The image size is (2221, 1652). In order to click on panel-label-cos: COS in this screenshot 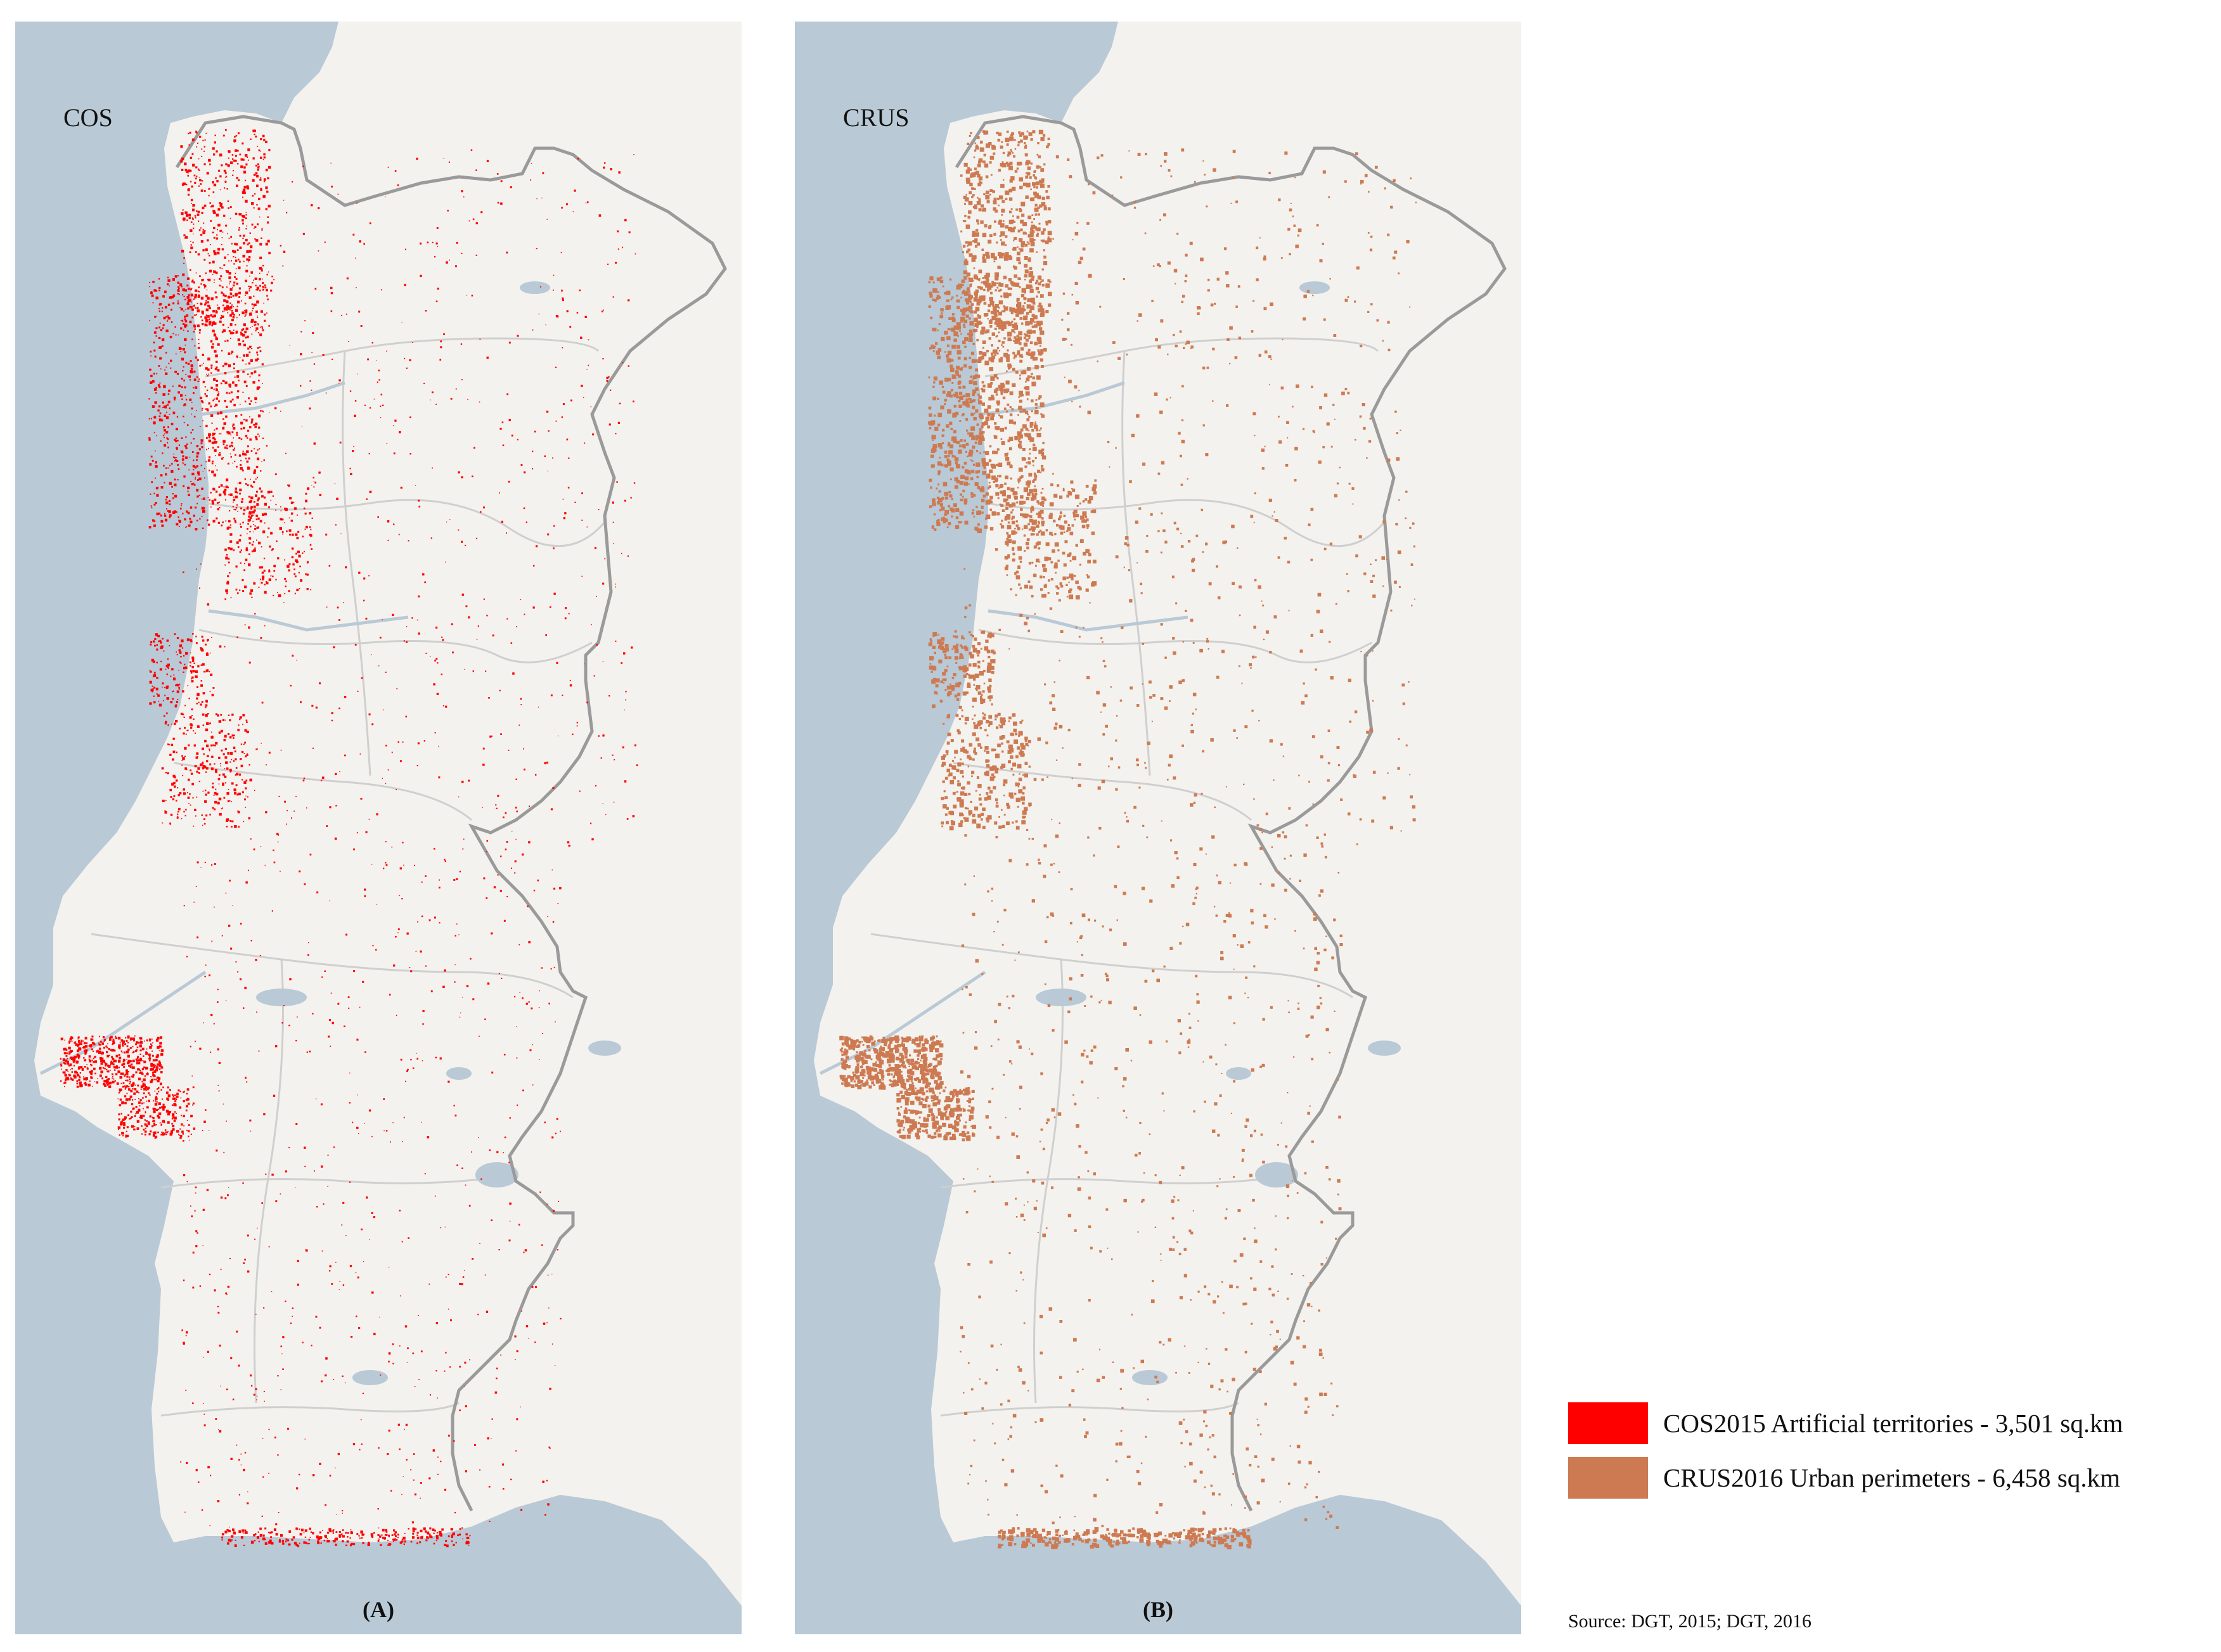, I will do `click(88, 118)`.